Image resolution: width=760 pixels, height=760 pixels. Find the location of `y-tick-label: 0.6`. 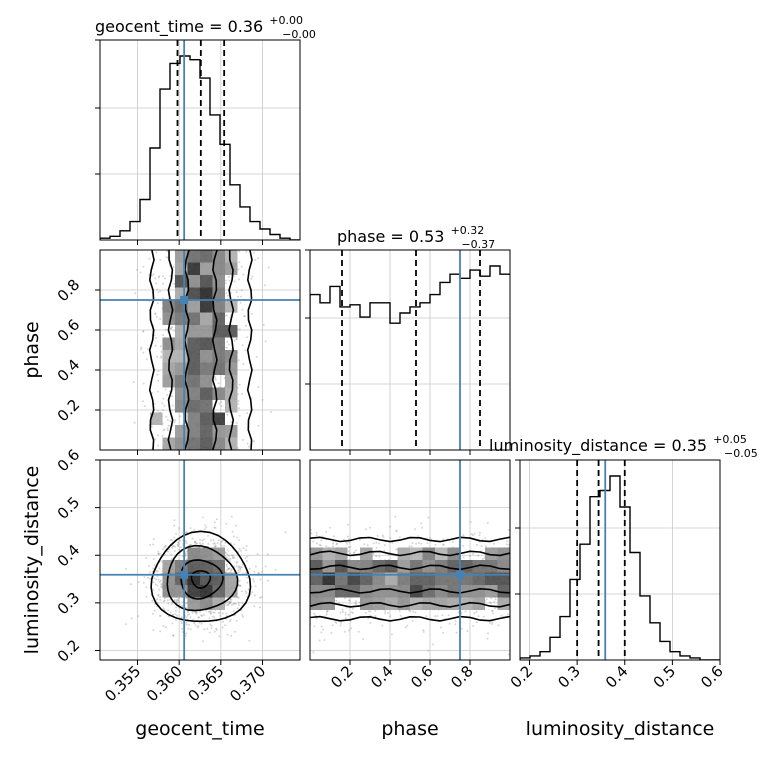

y-tick-label: 0.6 is located at coordinates (69, 331).